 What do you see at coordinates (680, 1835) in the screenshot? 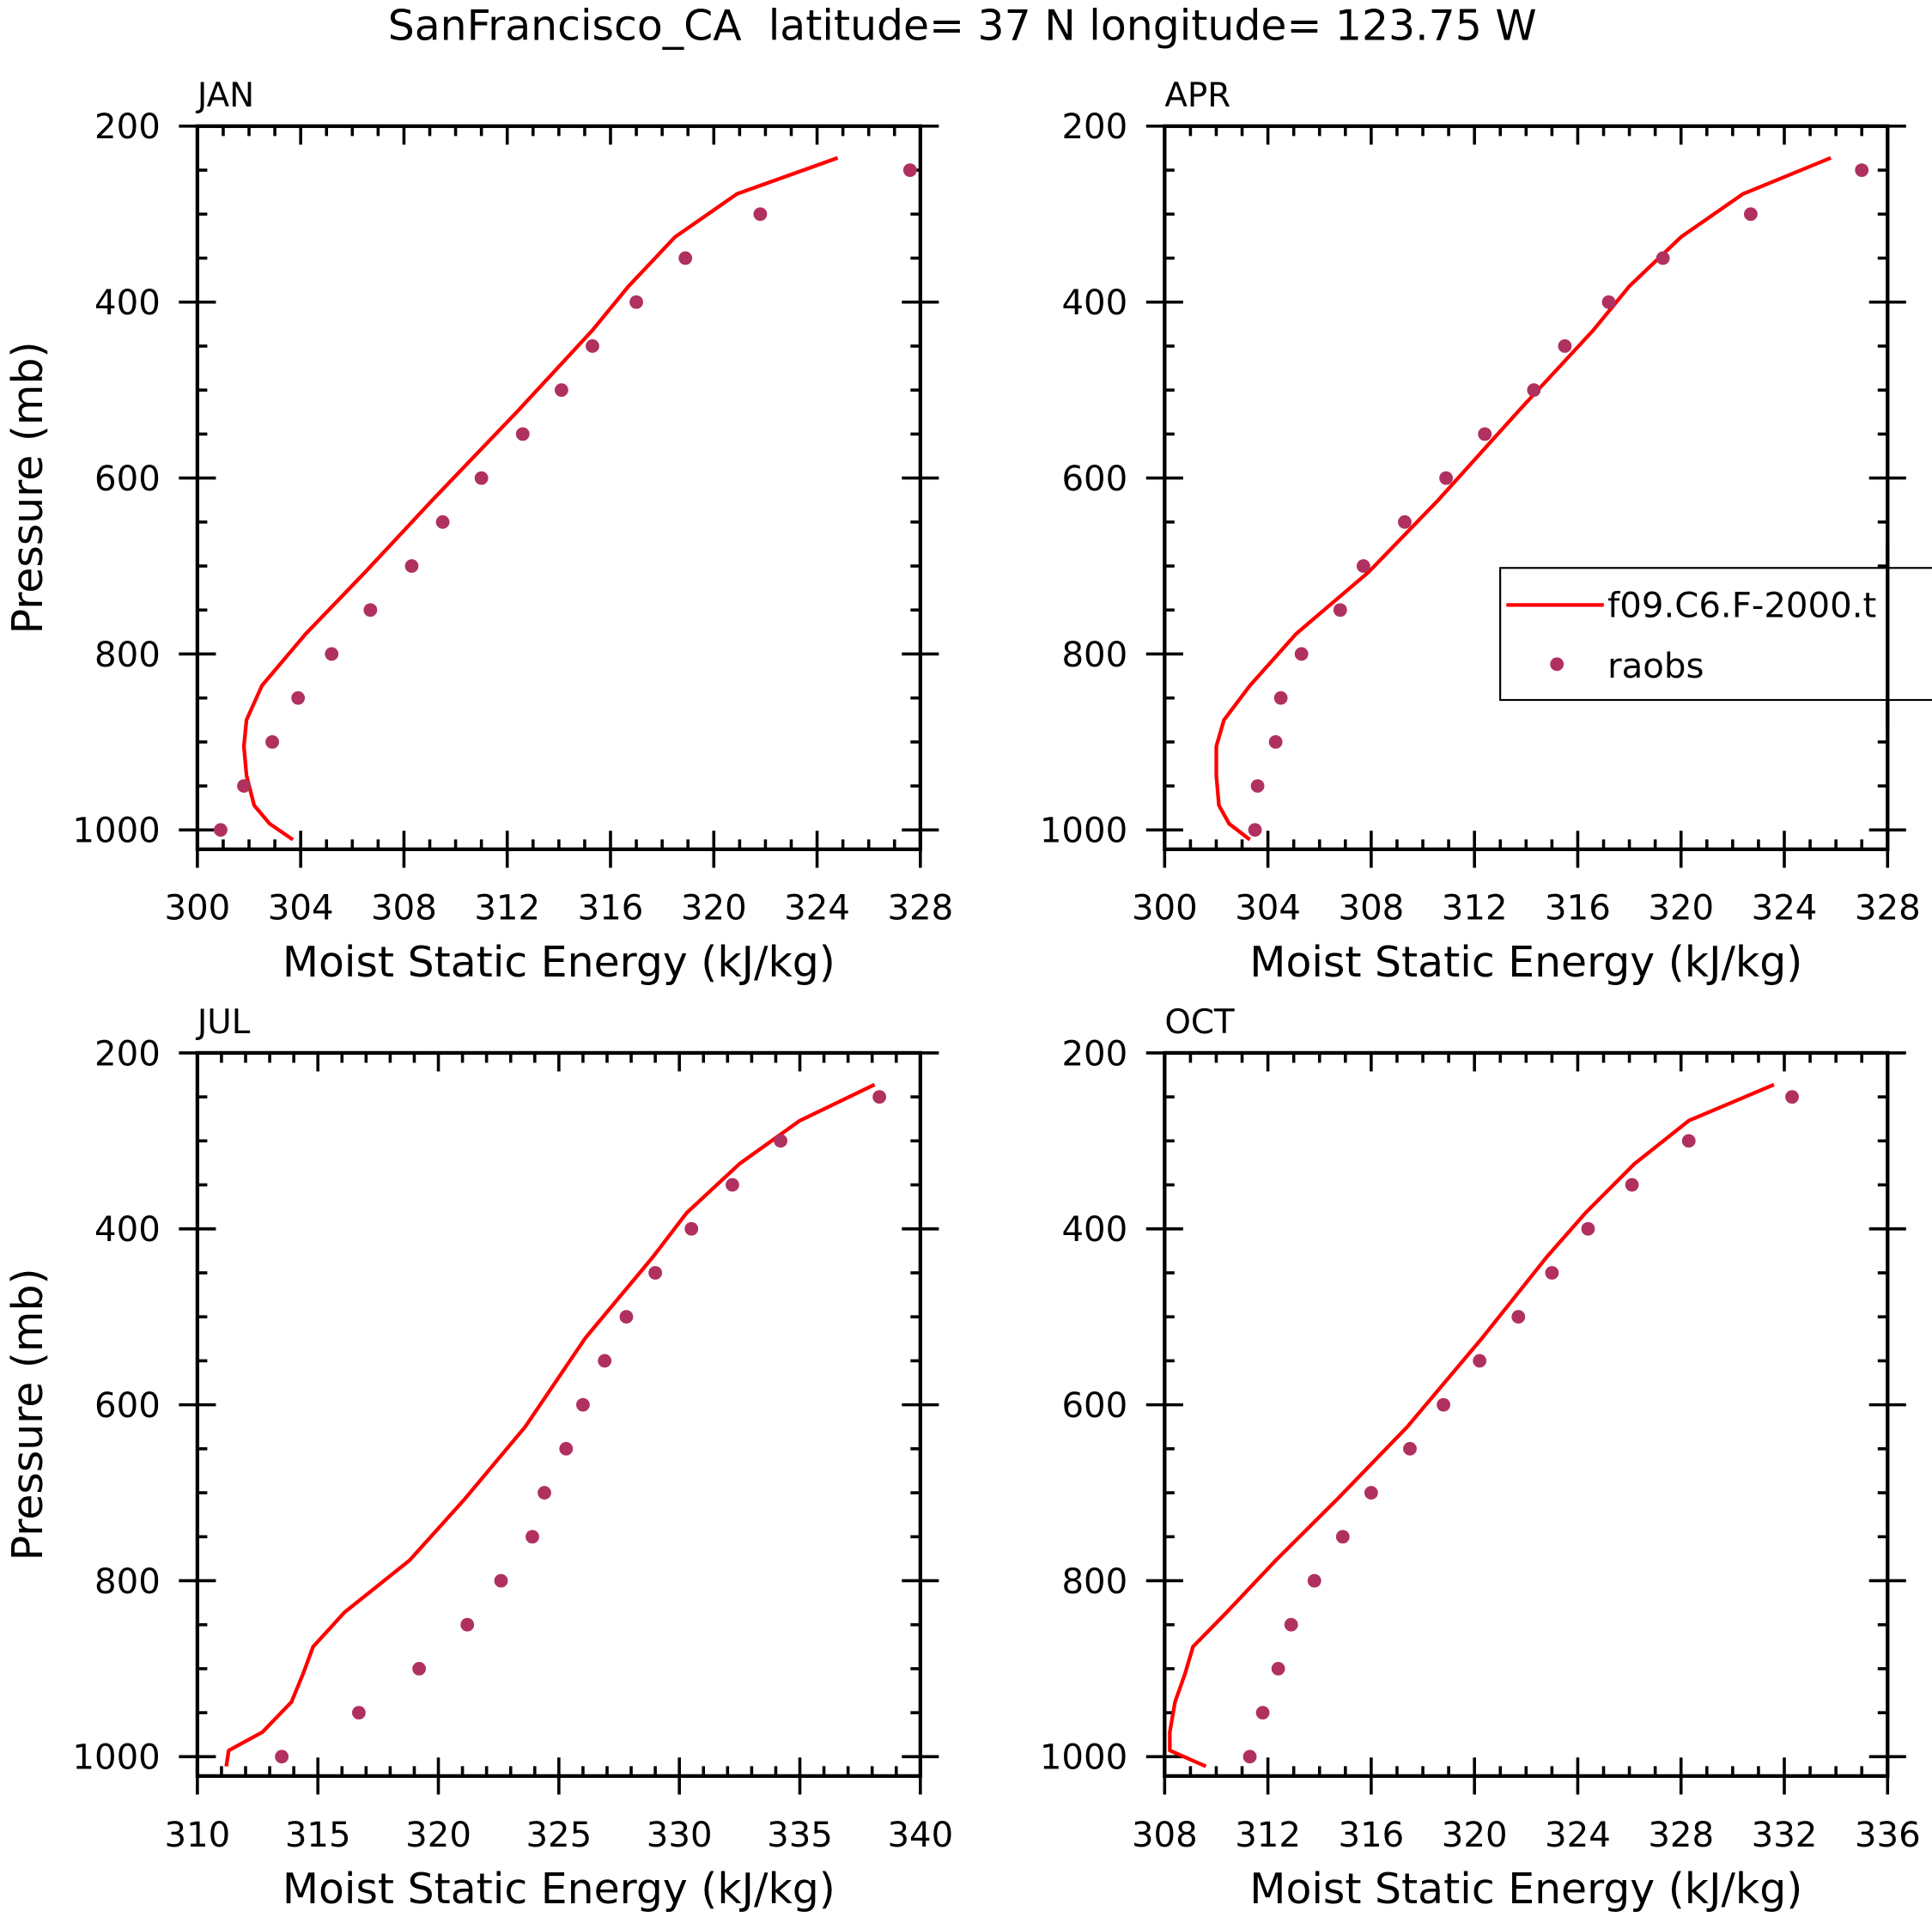
I see `x-tick-label: 330` at bounding box center [680, 1835].